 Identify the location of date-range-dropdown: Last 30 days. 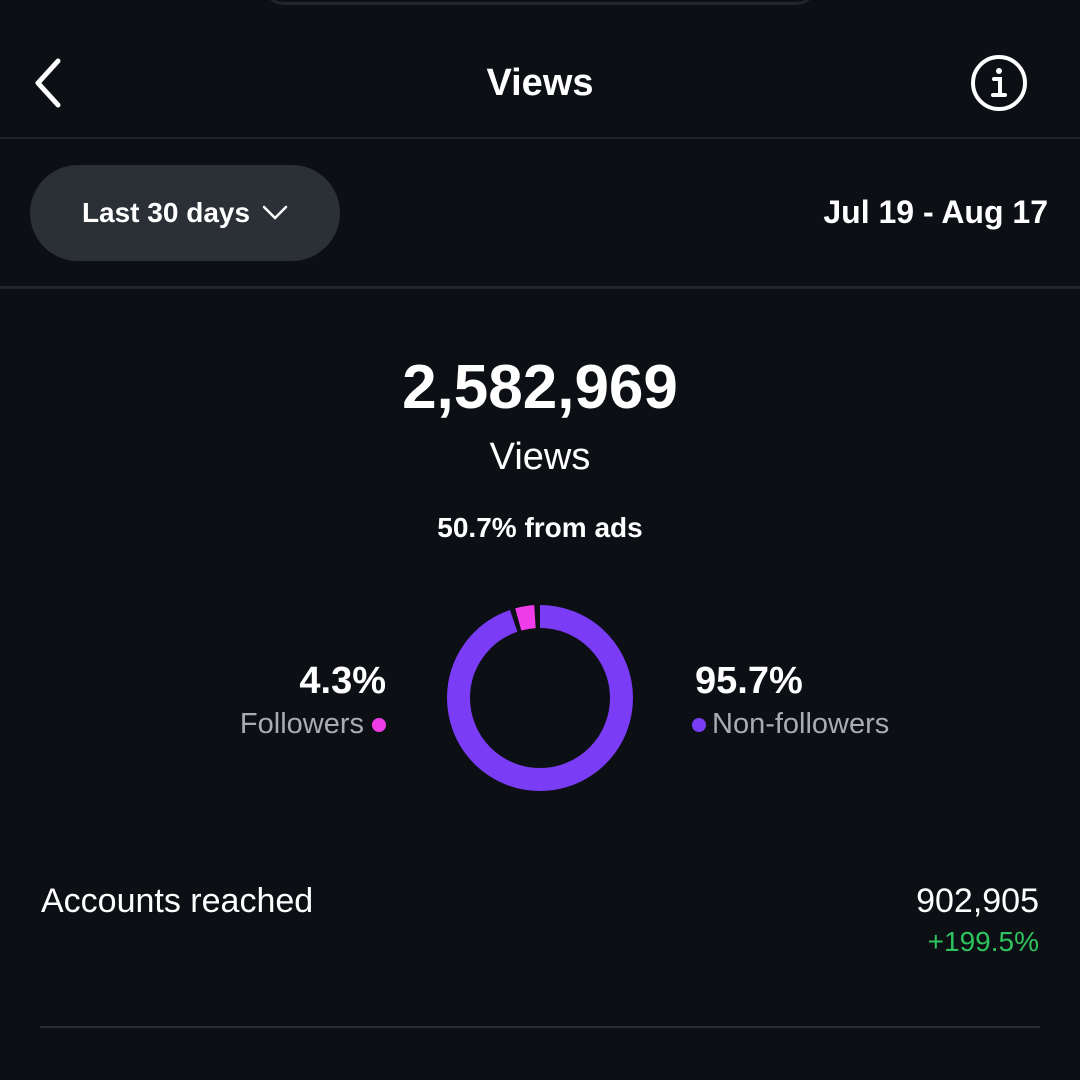
(185, 213).